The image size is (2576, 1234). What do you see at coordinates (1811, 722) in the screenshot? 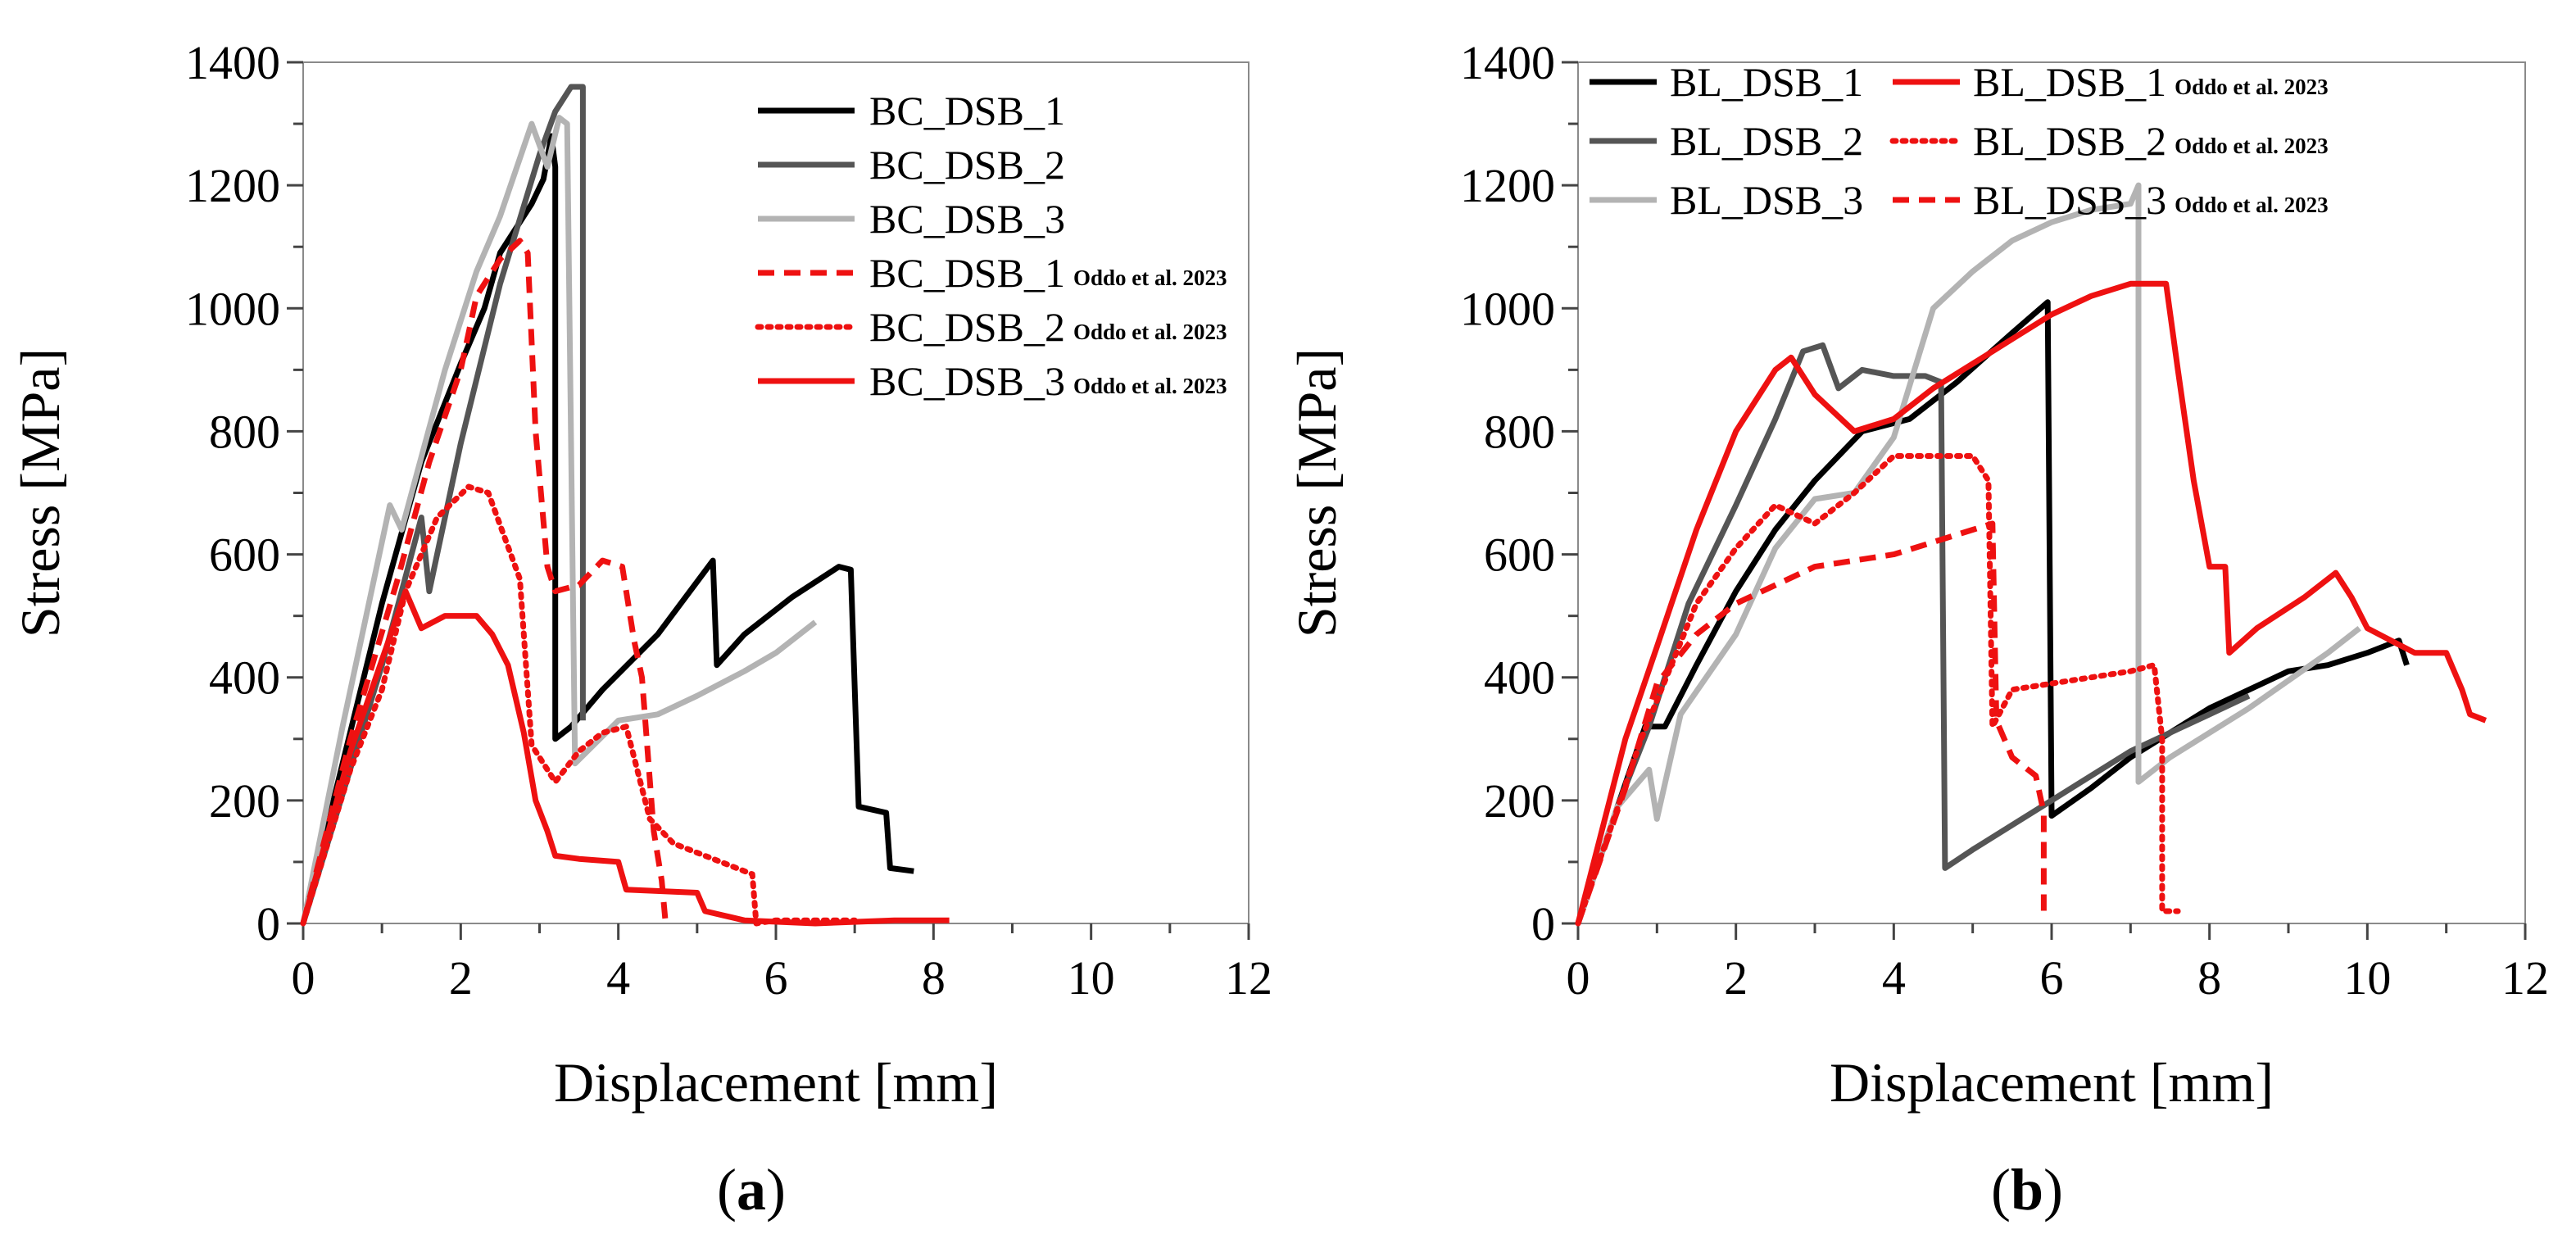
I see `series-line-bl-dsb-3-oddo` at bounding box center [1811, 722].